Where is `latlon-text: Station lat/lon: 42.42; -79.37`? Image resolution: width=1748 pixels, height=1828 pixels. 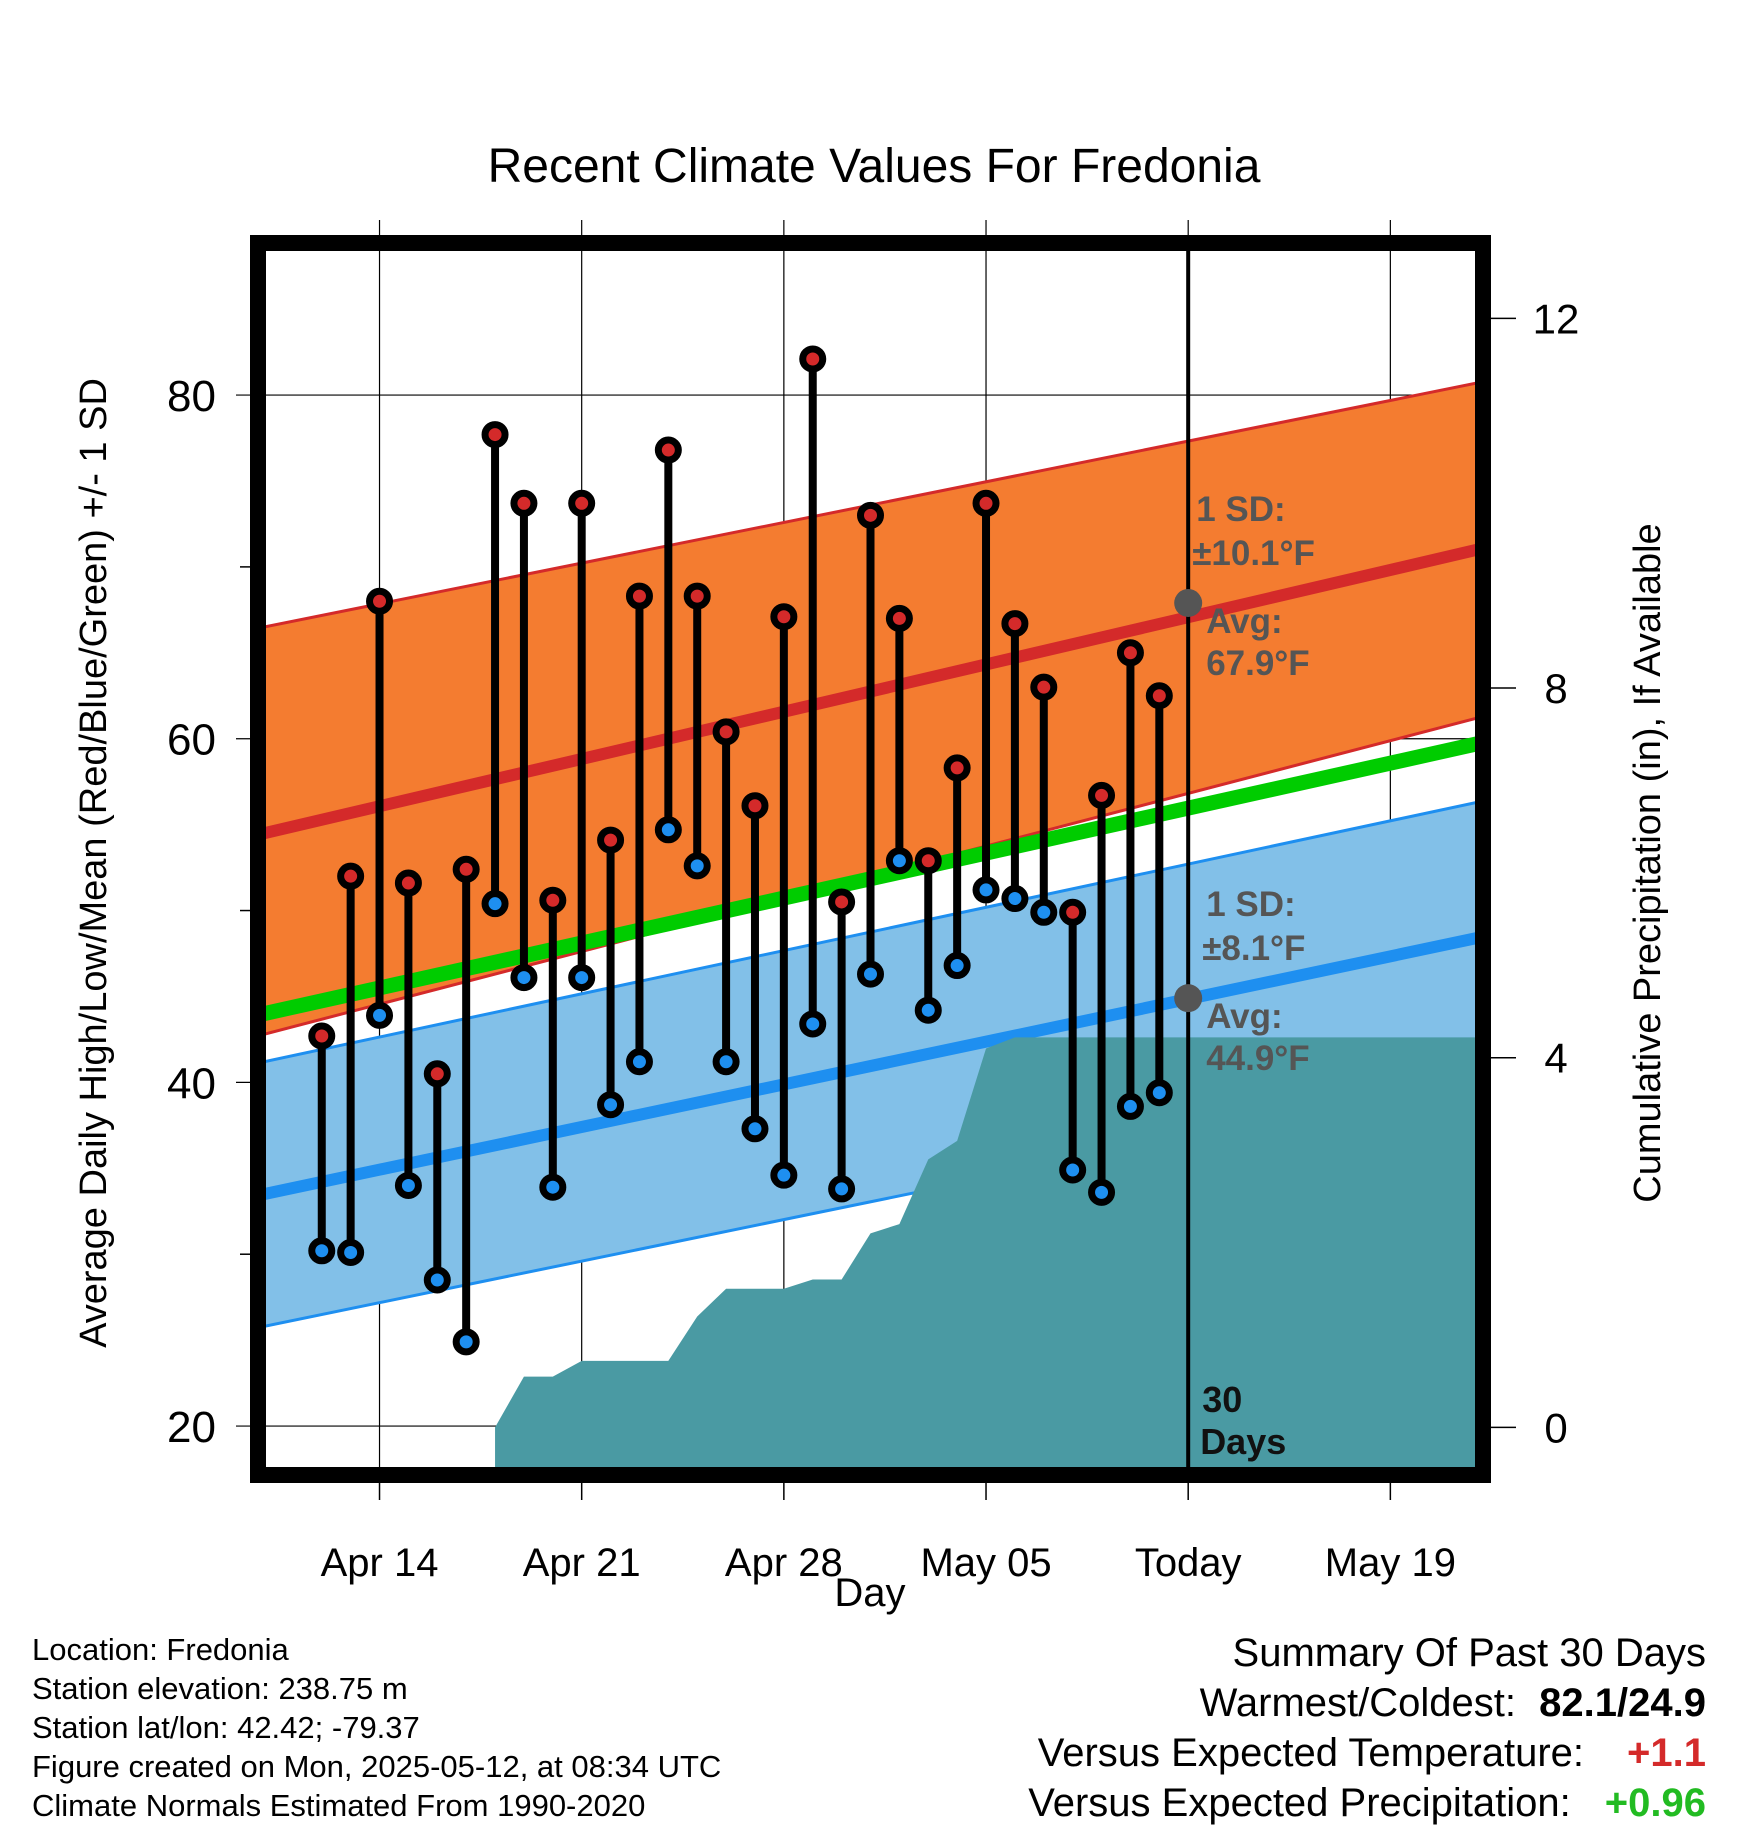
latlon-text: Station lat/lon: 42.42; -79.37 is located at coordinates (226, 1727).